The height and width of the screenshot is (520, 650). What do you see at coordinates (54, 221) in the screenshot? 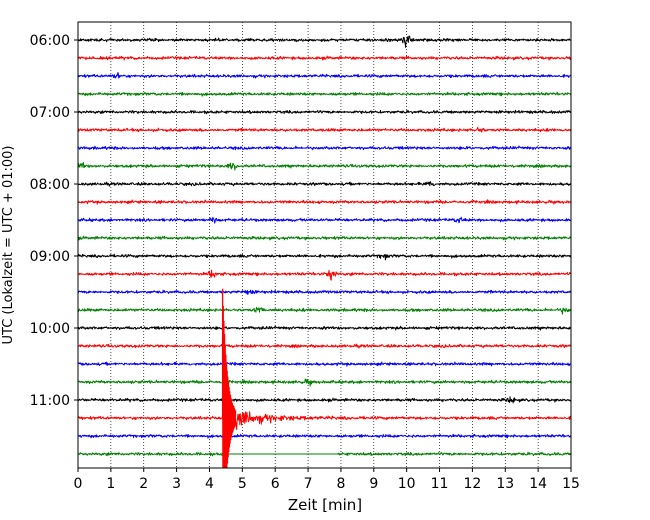
I see `y-axis-ticks: 06:00 07:00 08:00 09:00 10:00 11:00` at bounding box center [54, 221].